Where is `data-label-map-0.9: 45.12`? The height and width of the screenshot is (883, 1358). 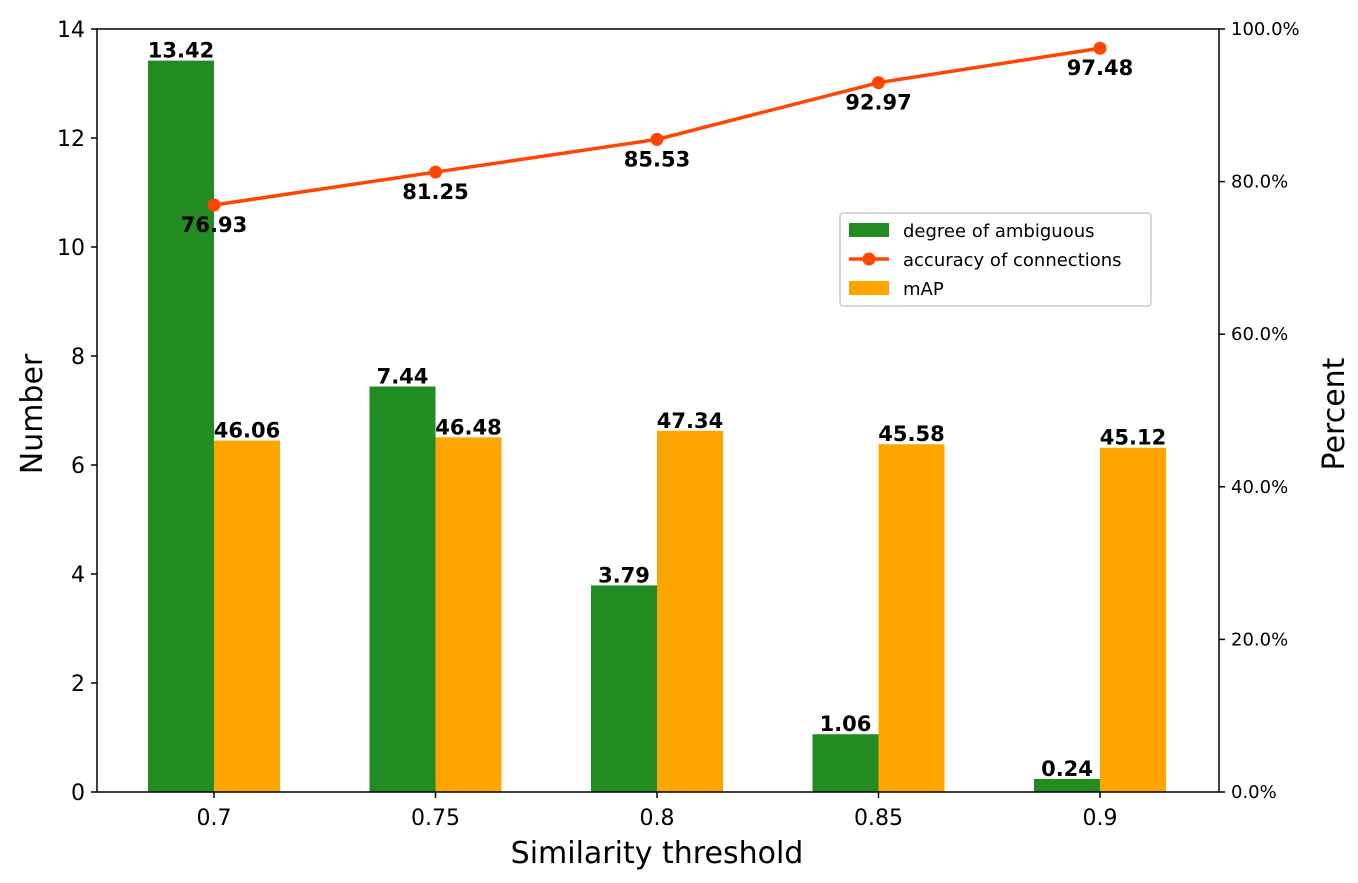 data-label-map-0.9: 45.12 is located at coordinates (1133, 438).